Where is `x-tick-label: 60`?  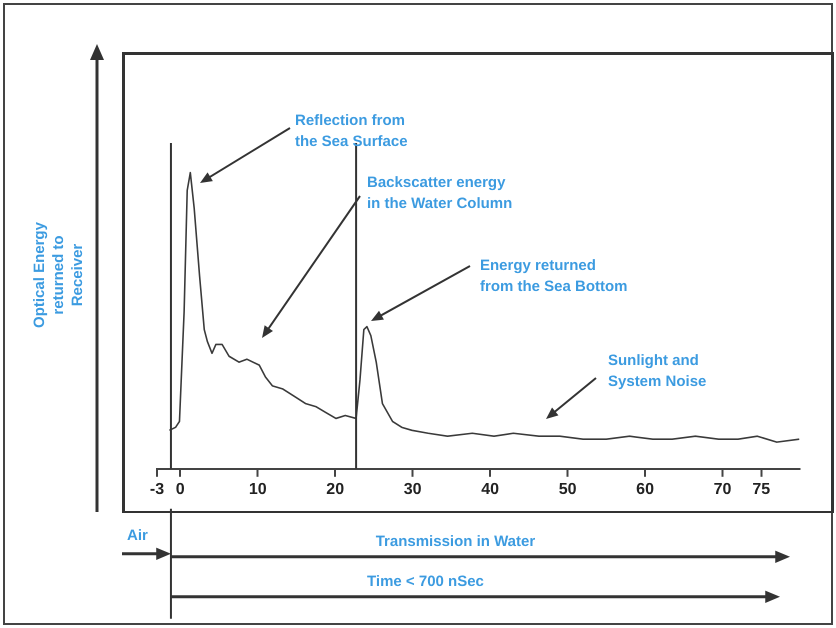
x-tick-label: 60 is located at coordinates (645, 489).